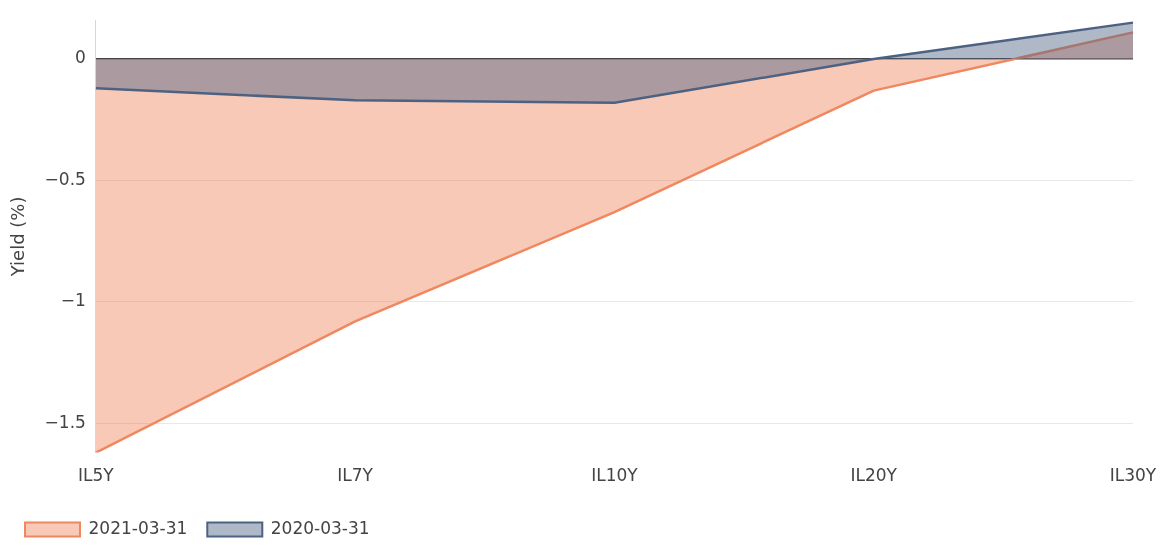 This screenshot has width=1173, height=548. I want to click on y-tick-label: 0, so click(80, 57).